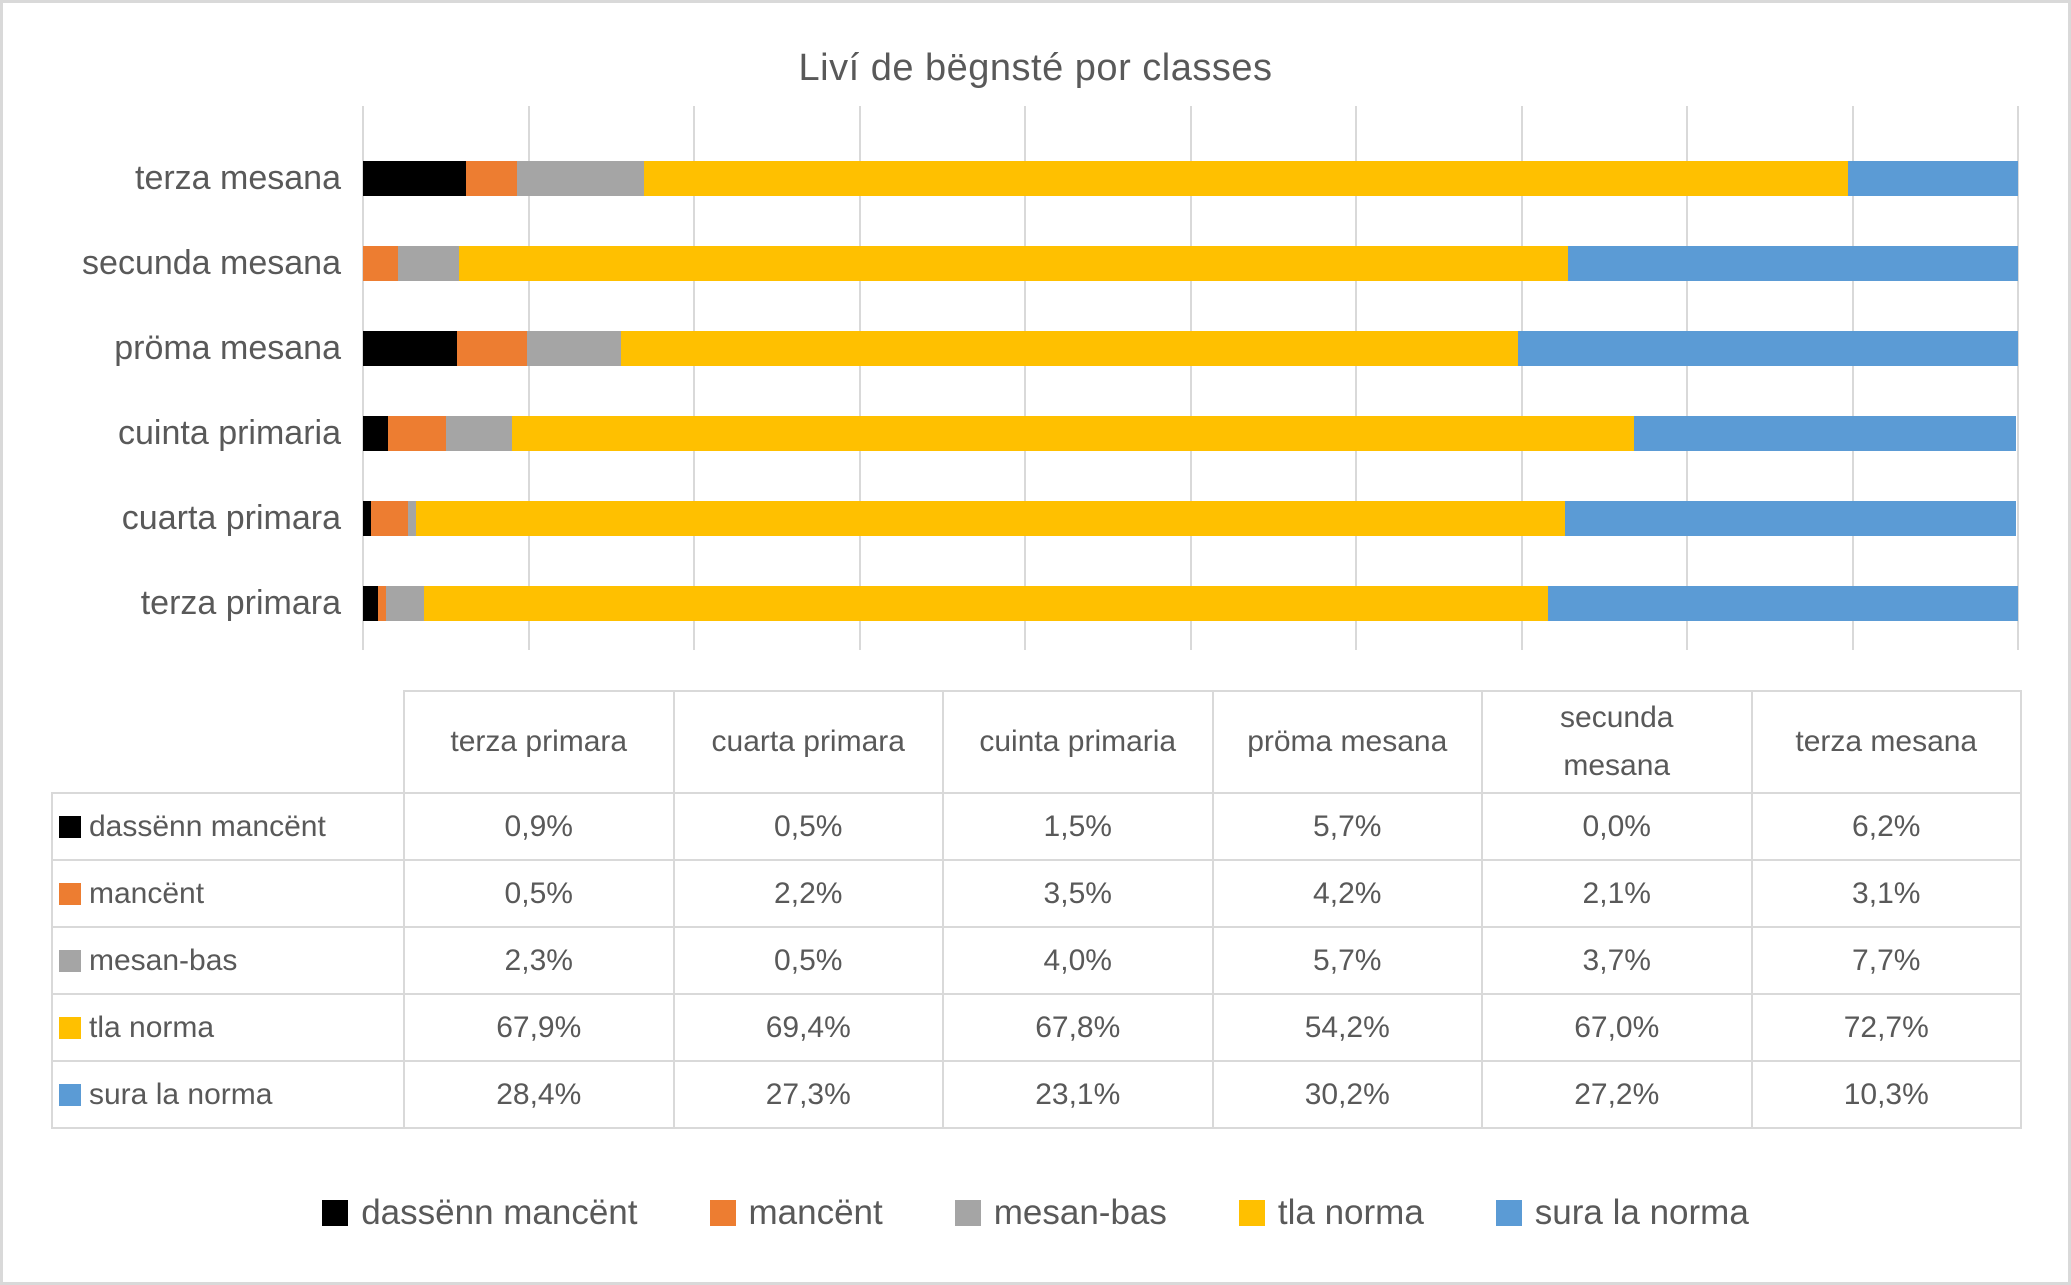  What do you see at coordinates (1078, 1027) in the screenshot?
I see `value-cell: 67,8%` at bounding box center [1078, 1027].